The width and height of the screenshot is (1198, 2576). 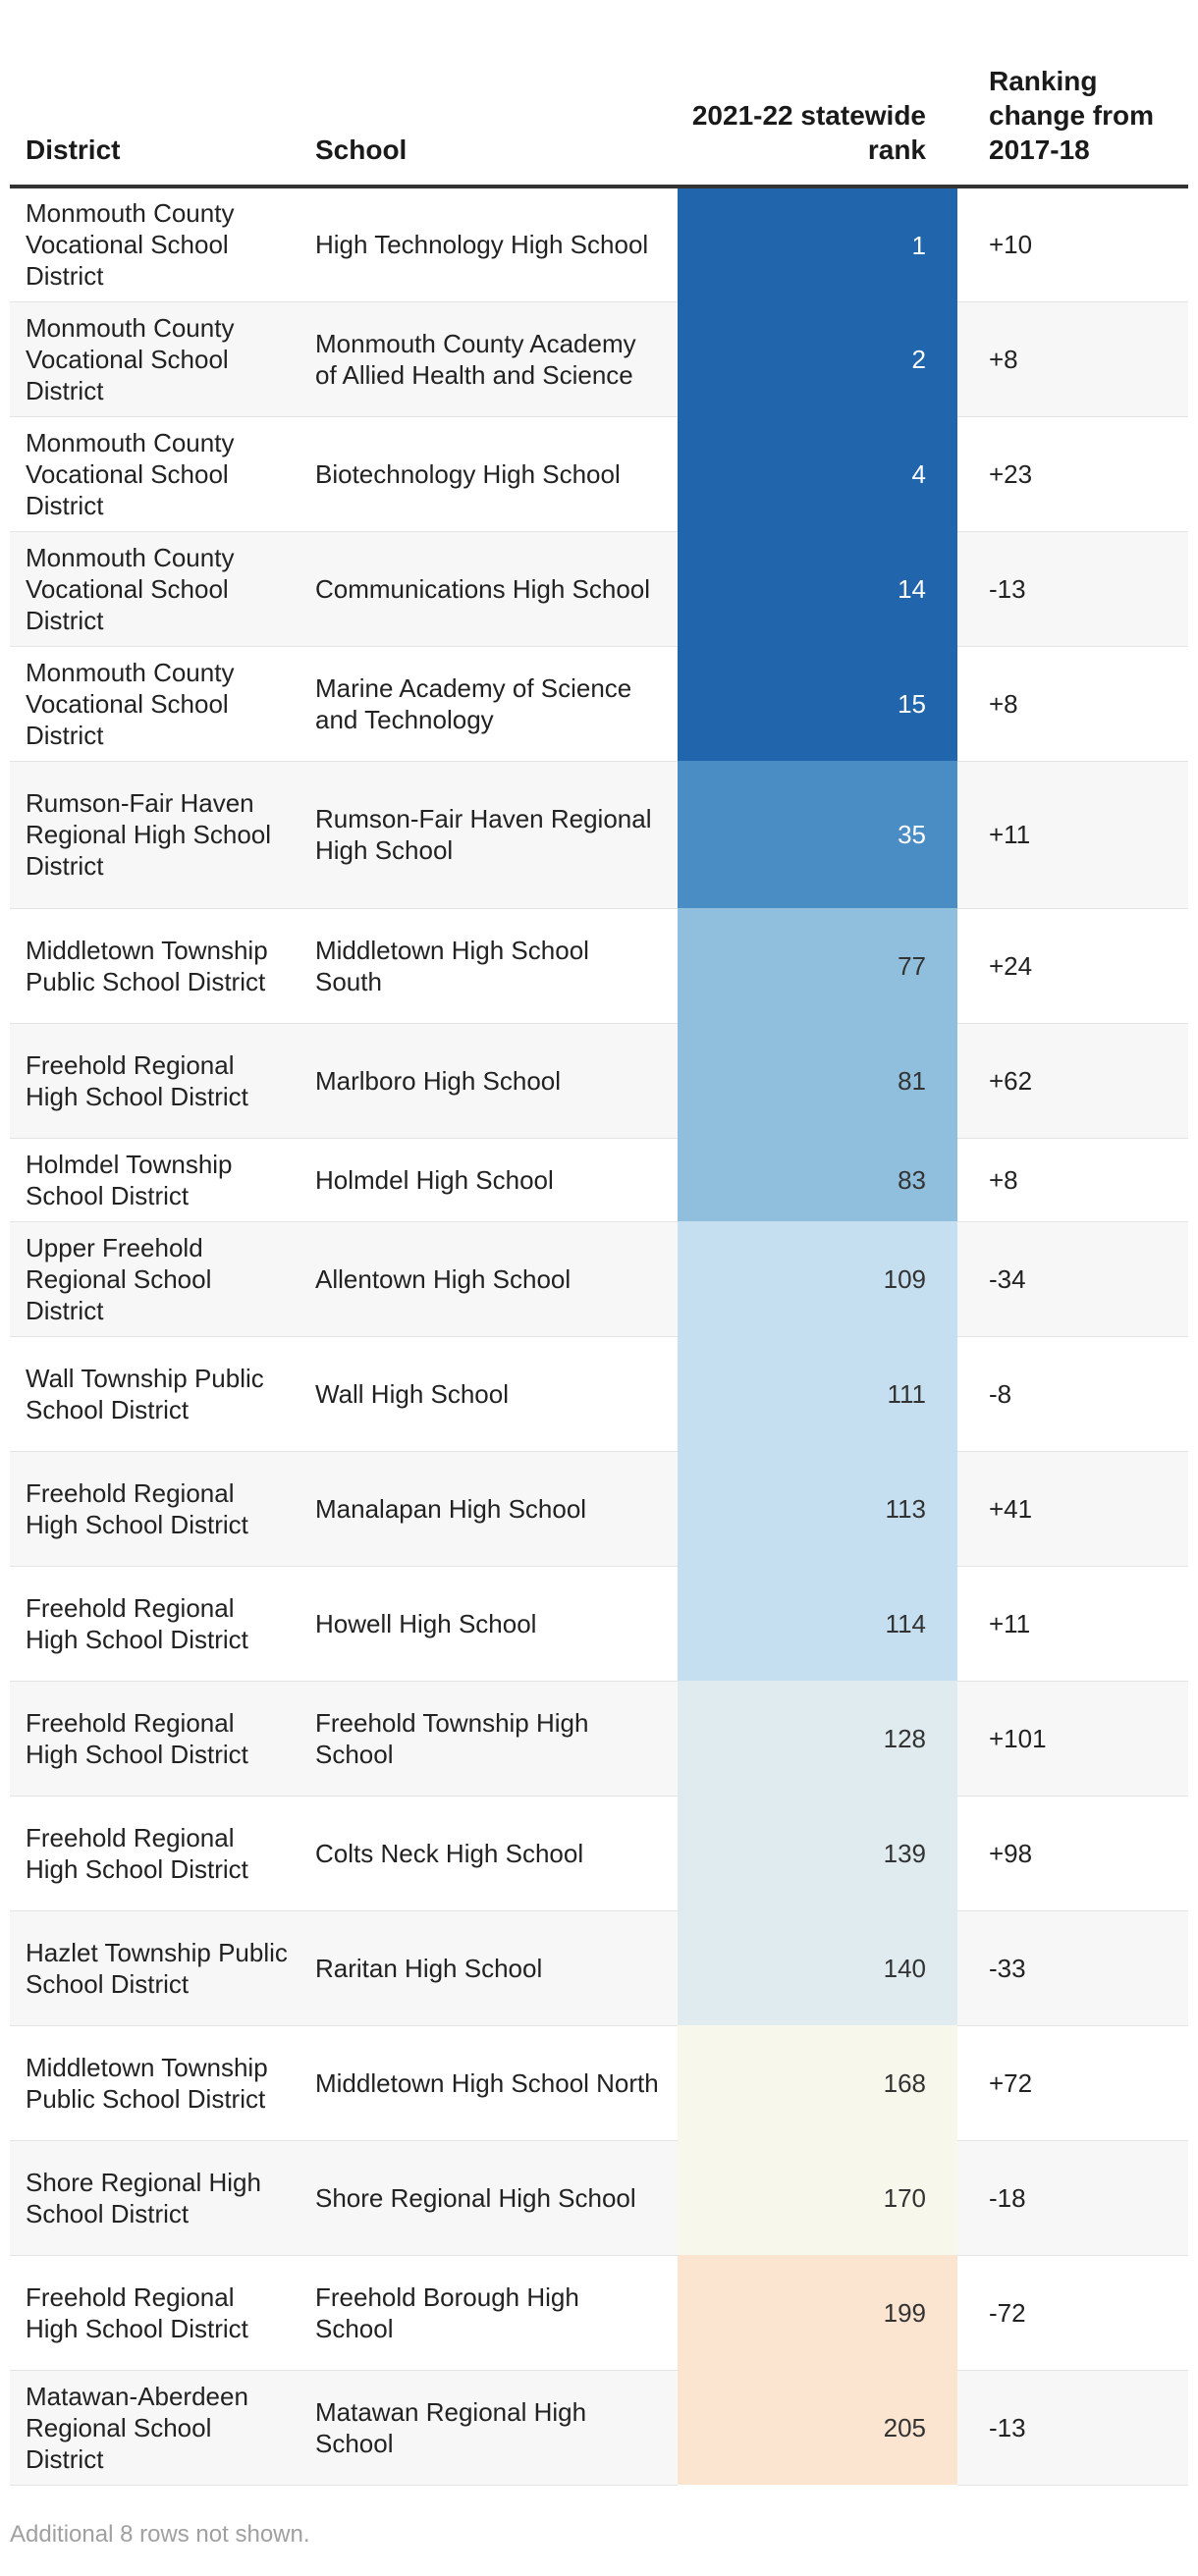 I want to click on cell-school: High Technology High School, so click(x=489, y=244).